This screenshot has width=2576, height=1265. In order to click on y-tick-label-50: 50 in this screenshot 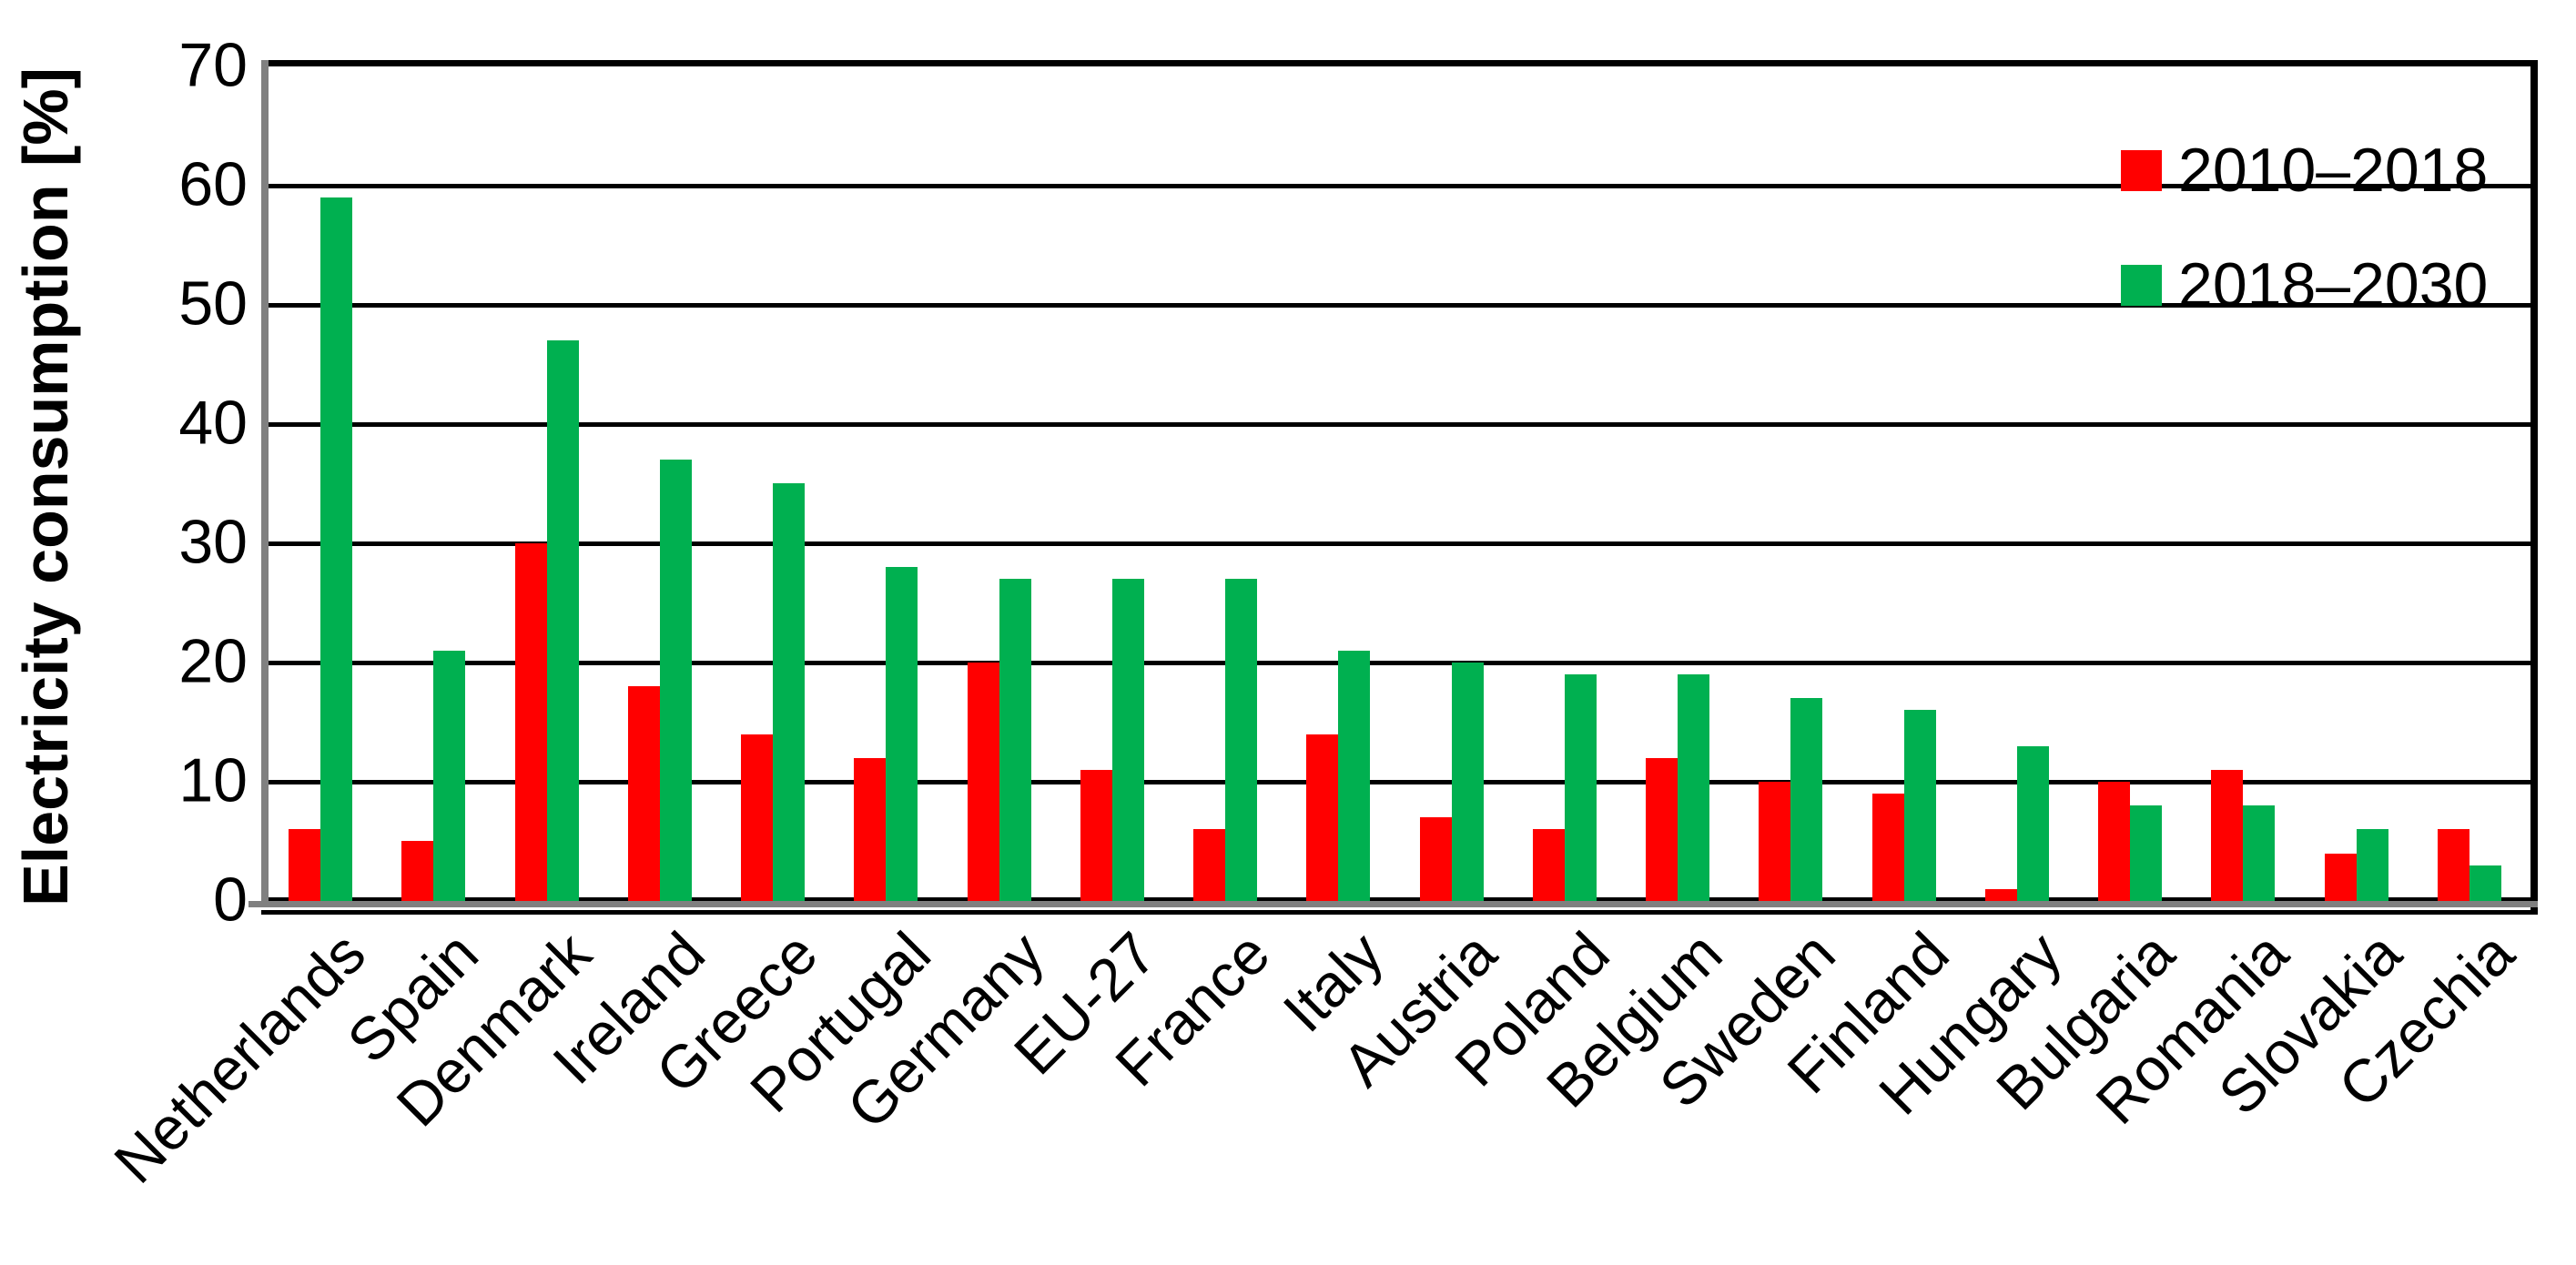, I will do `click(213, 303)`.